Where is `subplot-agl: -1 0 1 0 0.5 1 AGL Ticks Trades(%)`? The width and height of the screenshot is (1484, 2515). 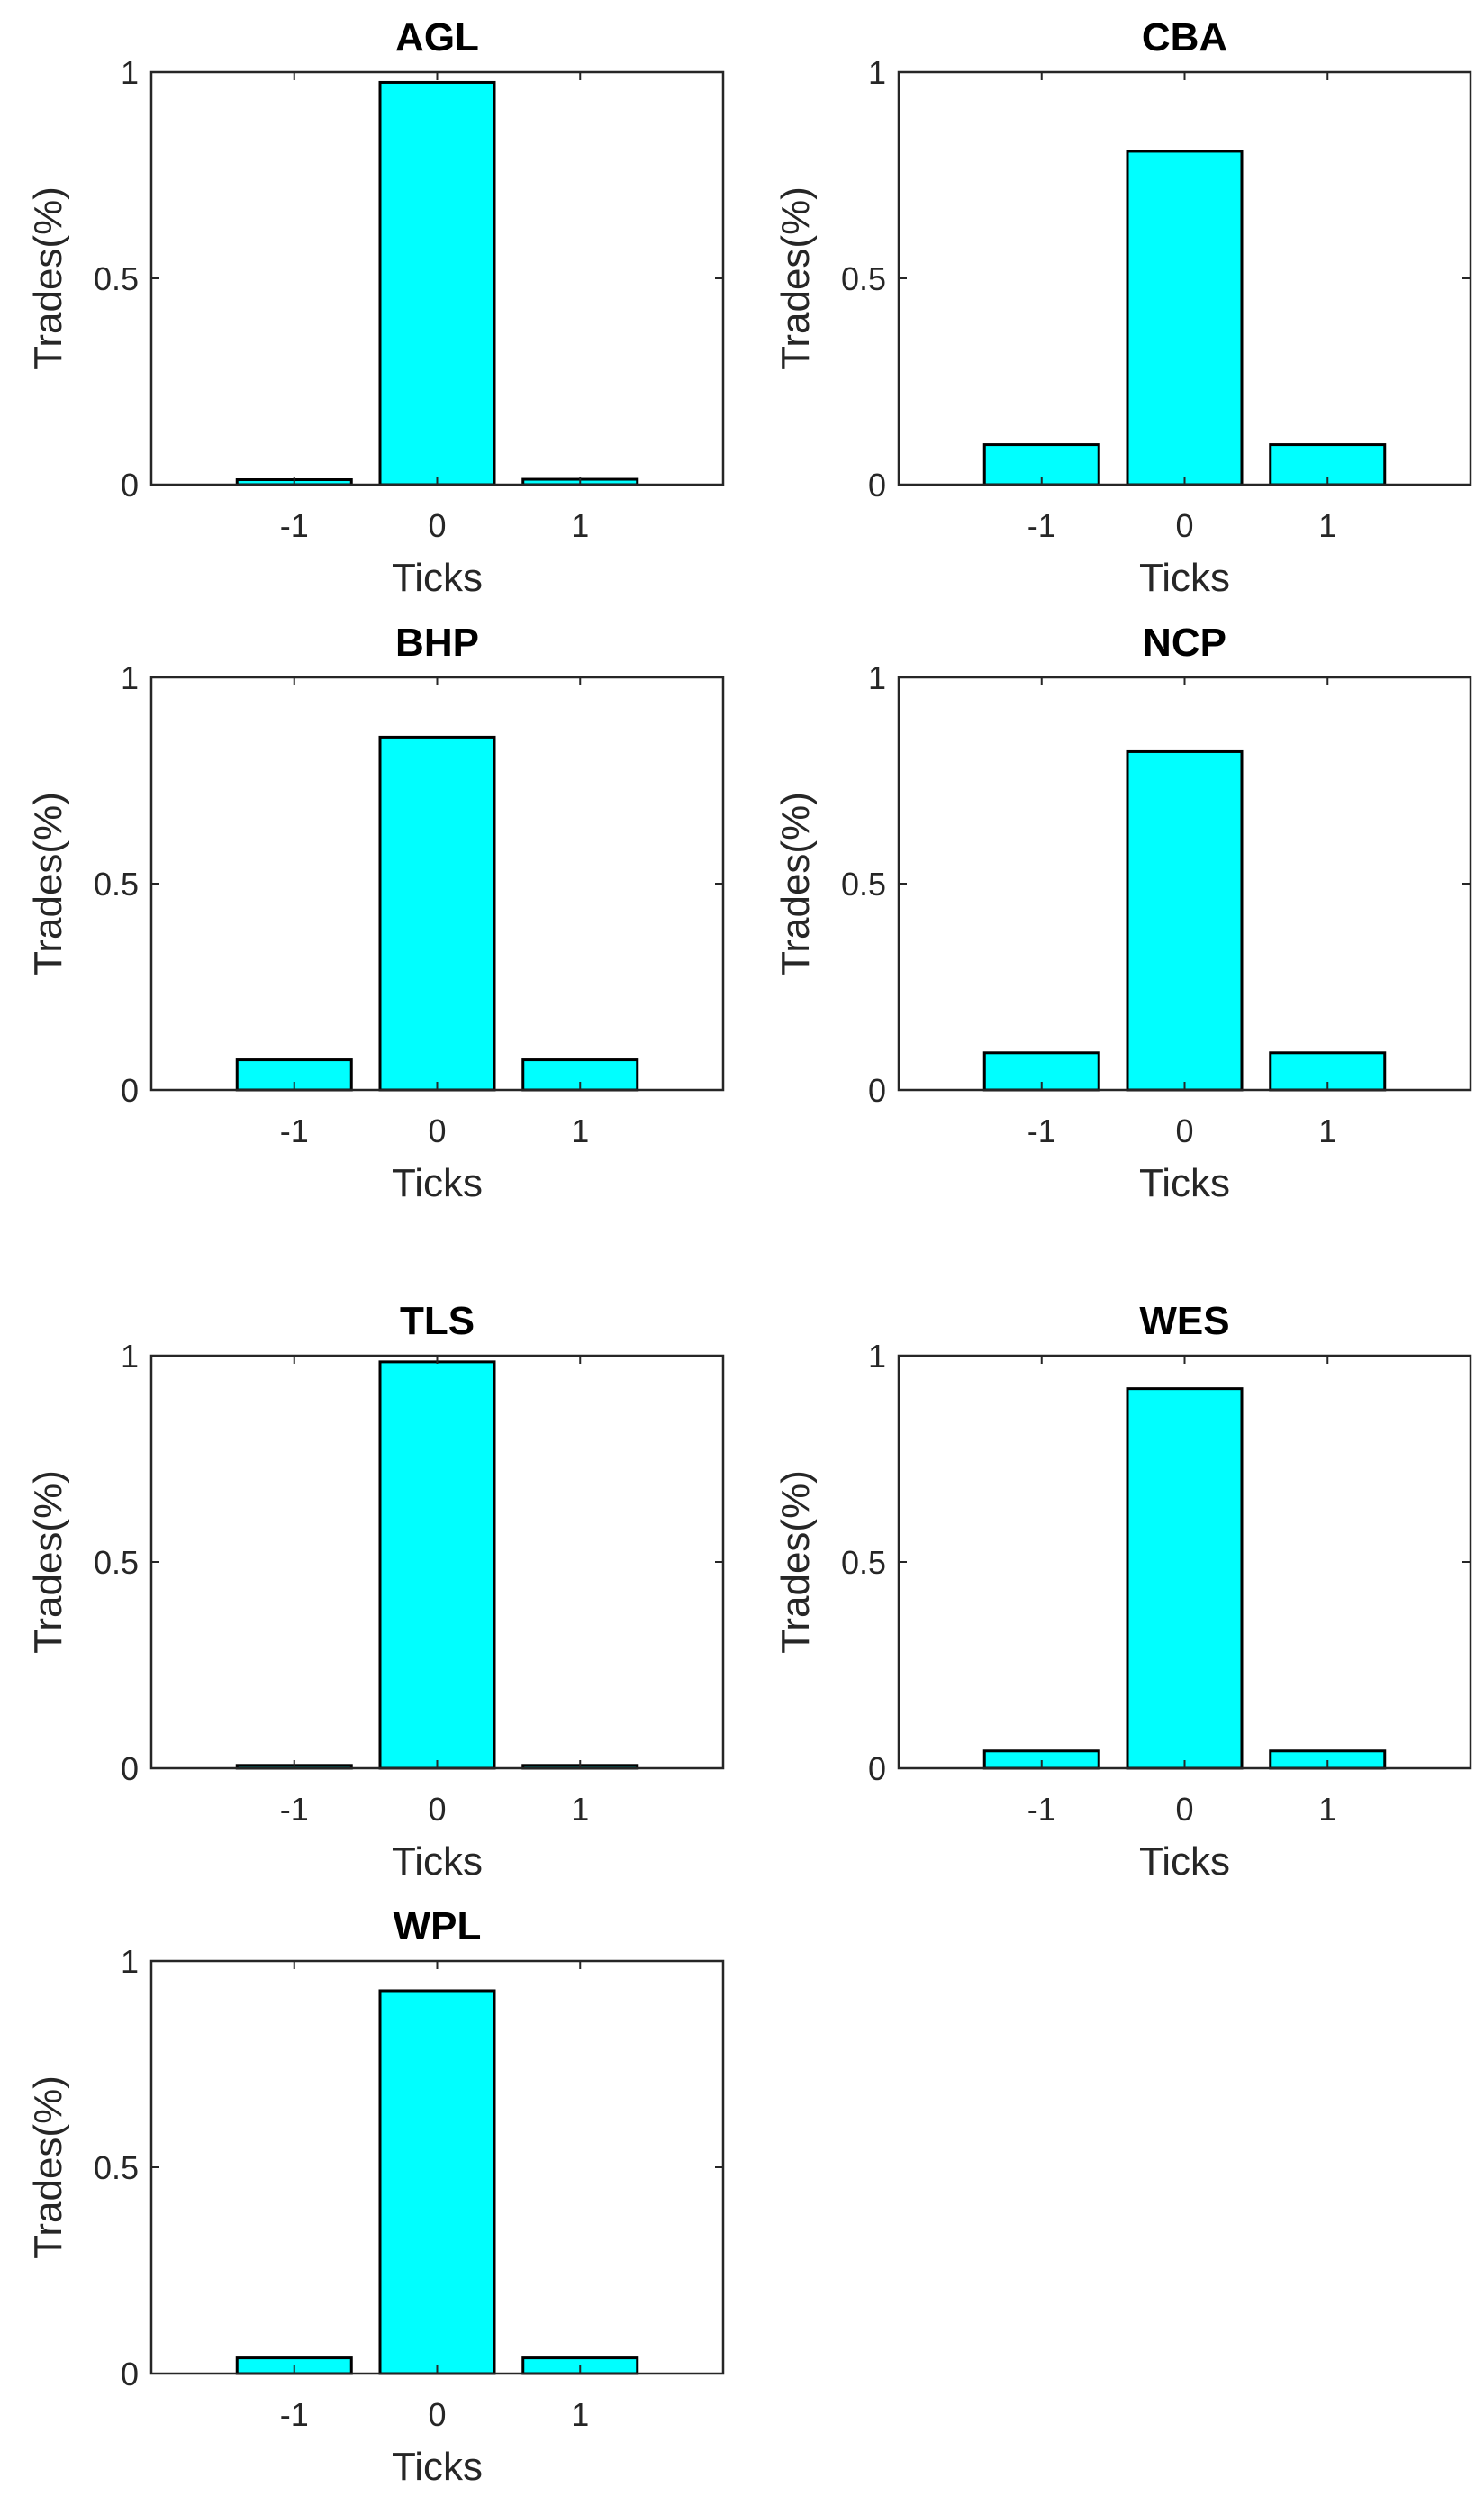
subplot-agl: -1 0 1 0 0.5 1 AGL Ticks Trades(%) is located at coordinates (375, 307).